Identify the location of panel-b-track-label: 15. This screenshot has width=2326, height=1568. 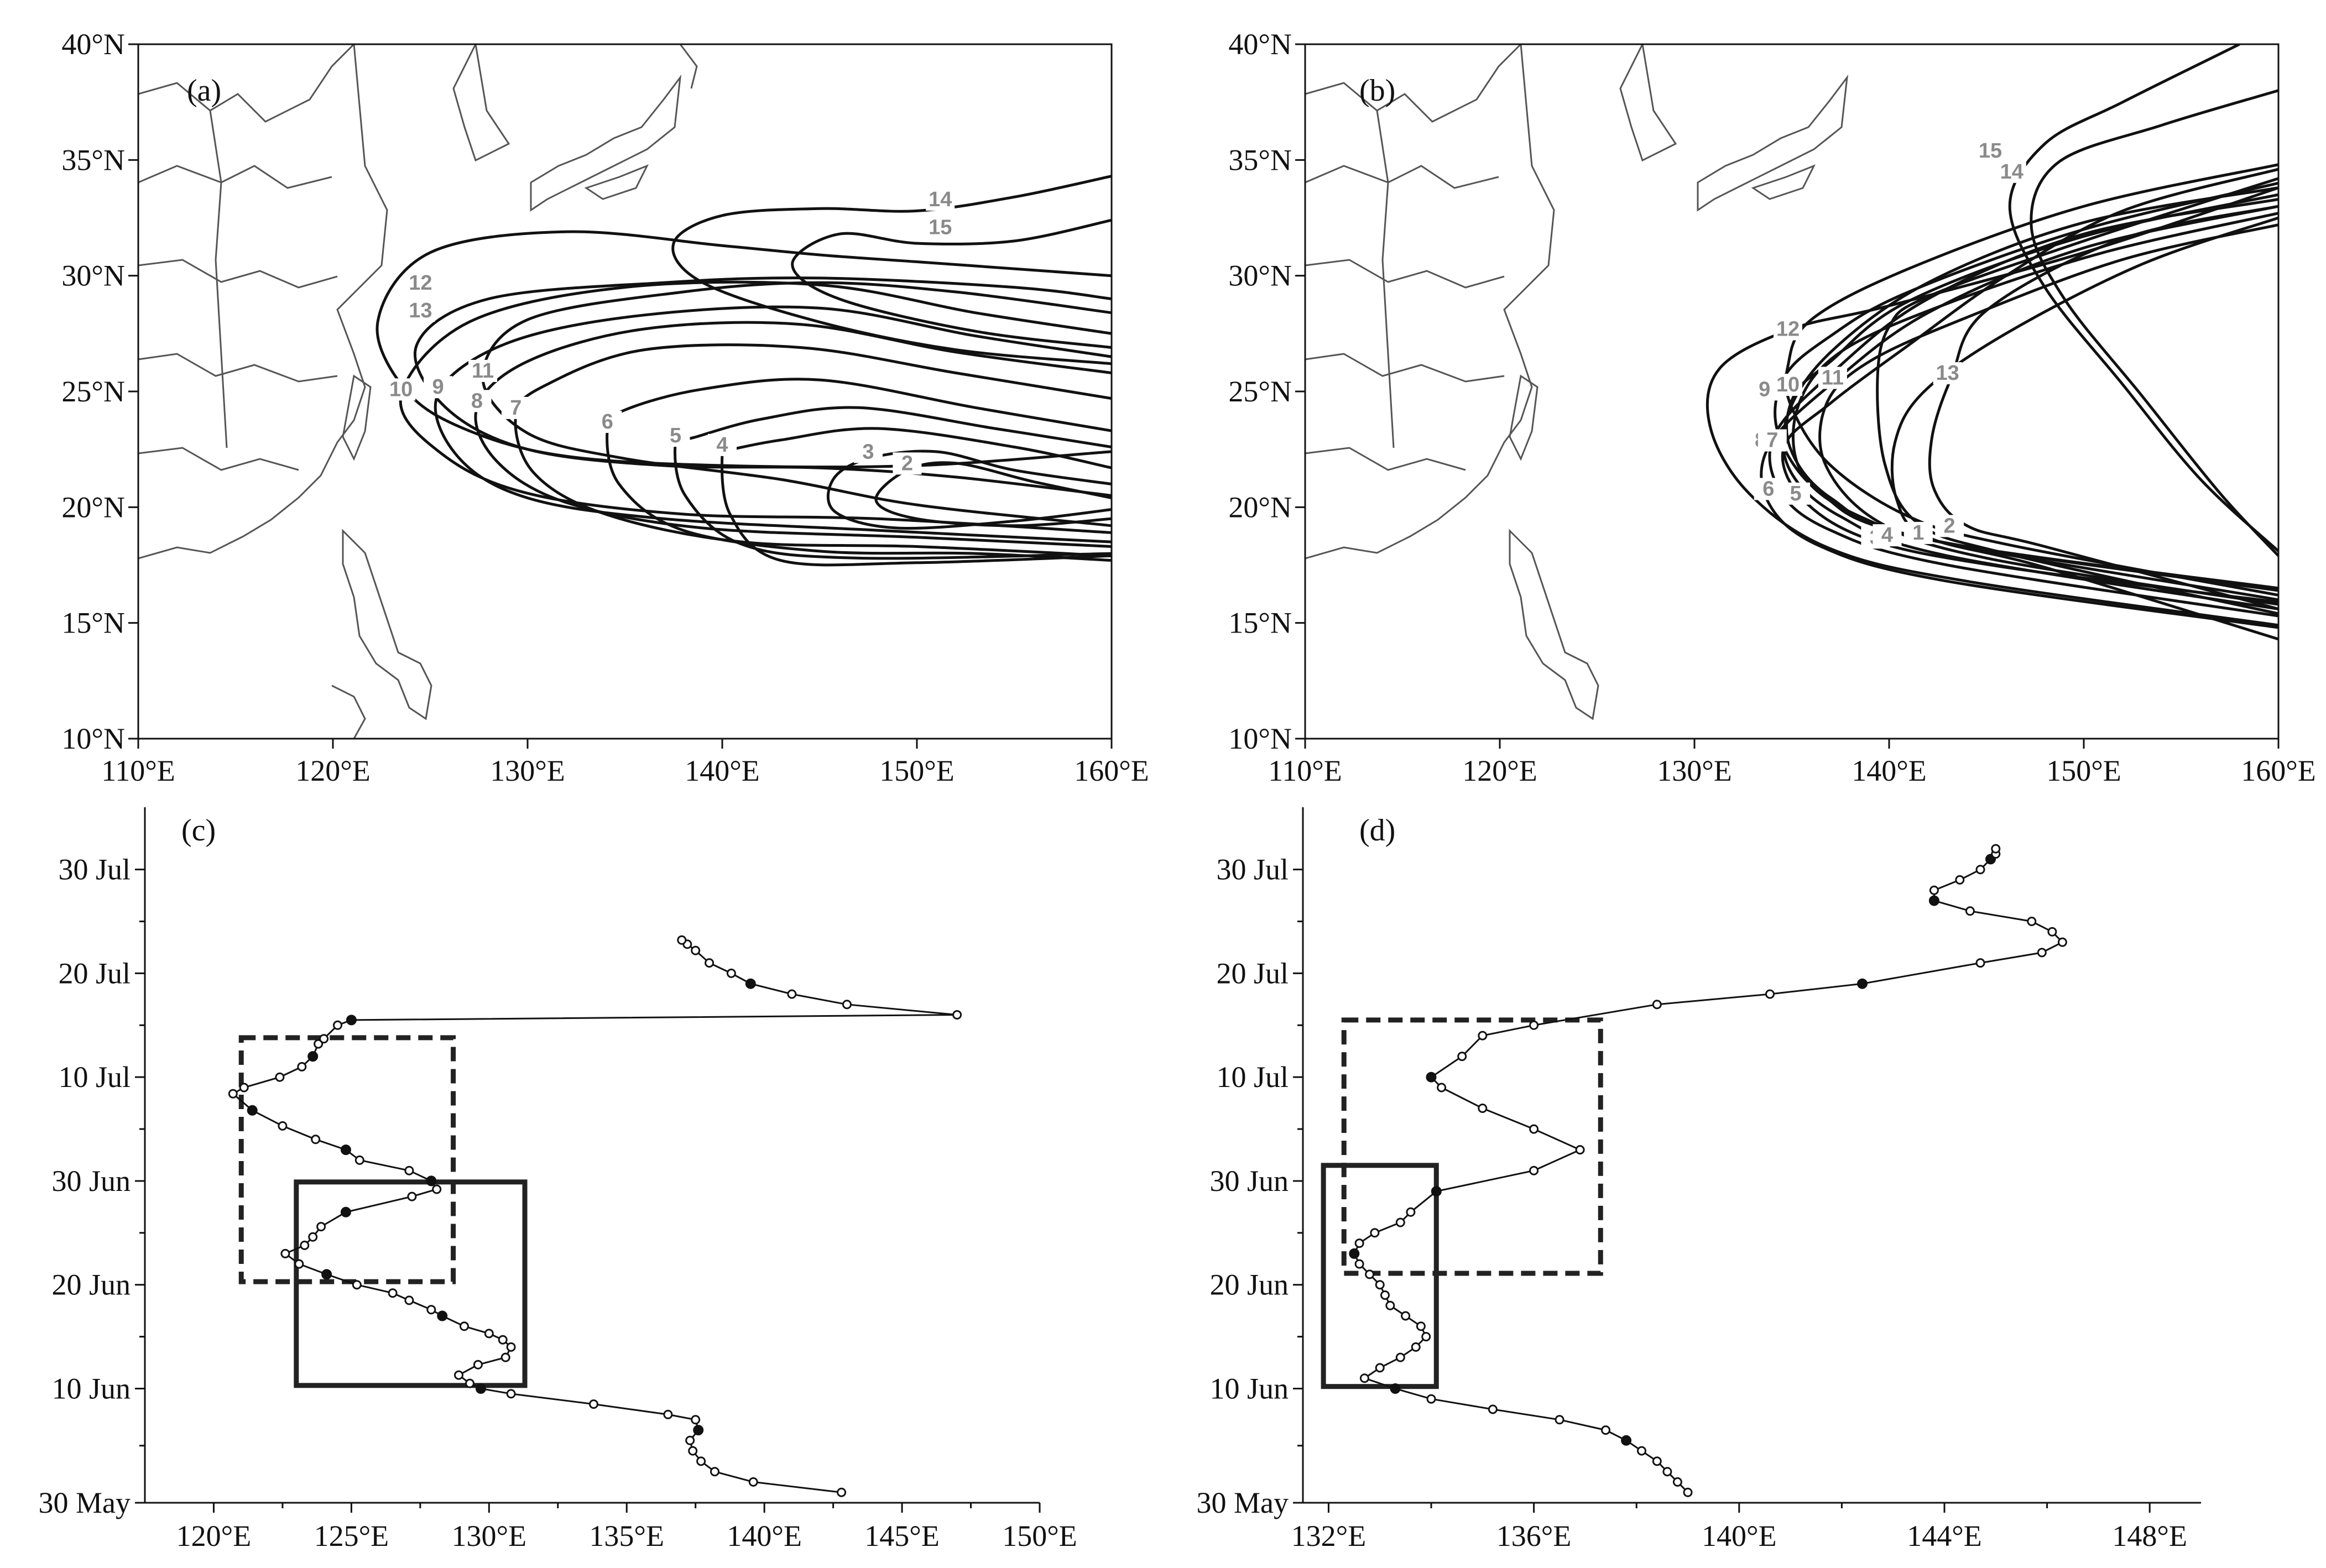
(1990, 151).